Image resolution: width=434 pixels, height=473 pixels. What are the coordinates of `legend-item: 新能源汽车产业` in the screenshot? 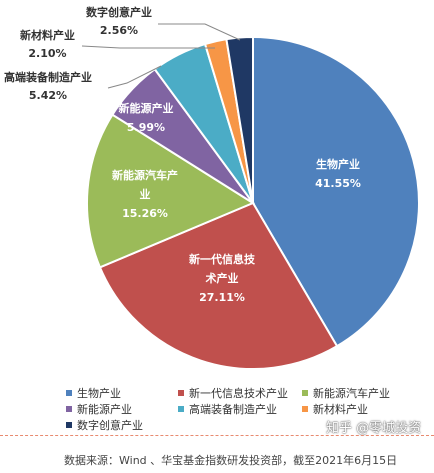 It's located at (346, 393).